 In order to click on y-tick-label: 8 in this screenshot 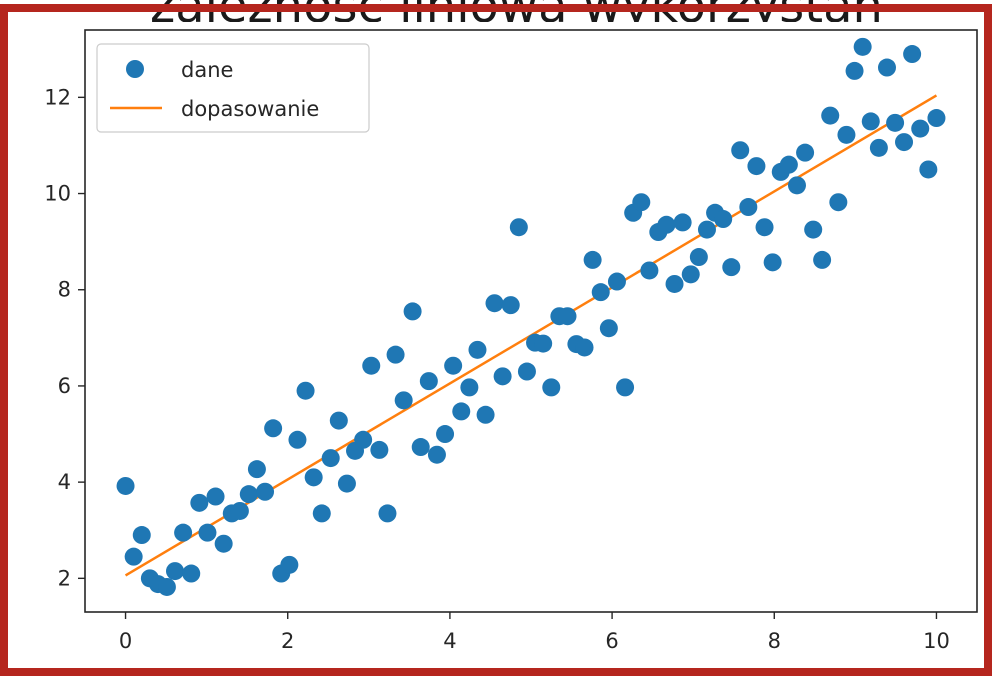, I will do `click(64, 290)`.